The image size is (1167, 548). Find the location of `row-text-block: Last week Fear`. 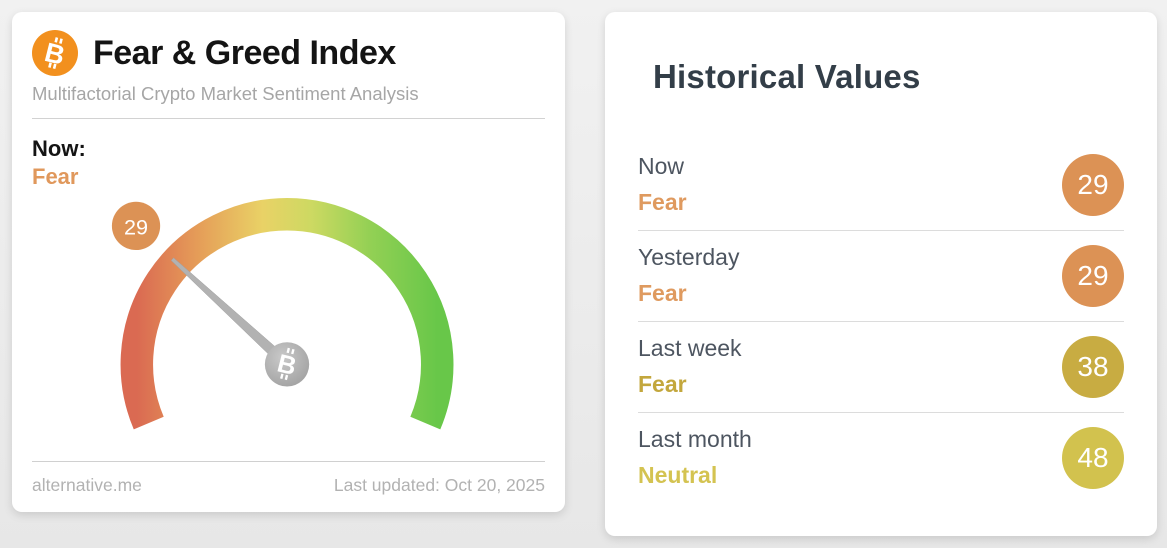

row-text-block: Last week Fear is located at coordinates (690, 366).